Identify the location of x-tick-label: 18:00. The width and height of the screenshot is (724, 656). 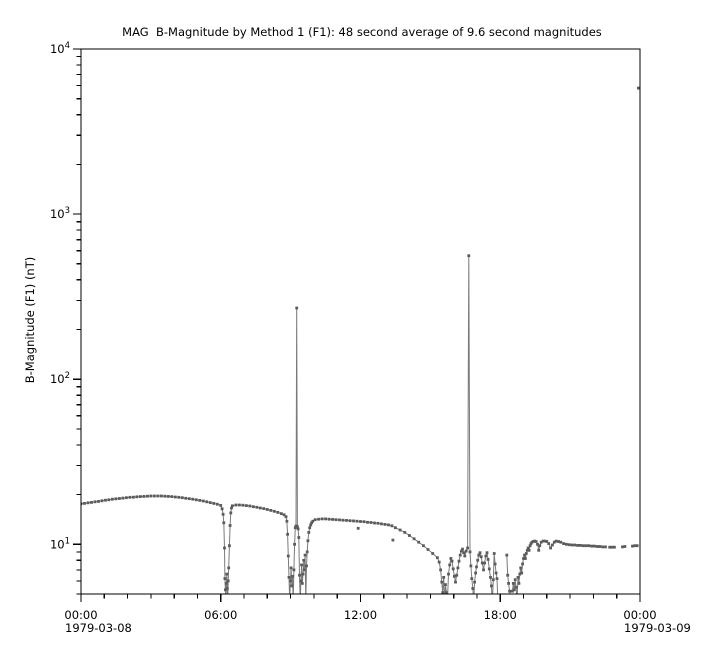
(500, 615).